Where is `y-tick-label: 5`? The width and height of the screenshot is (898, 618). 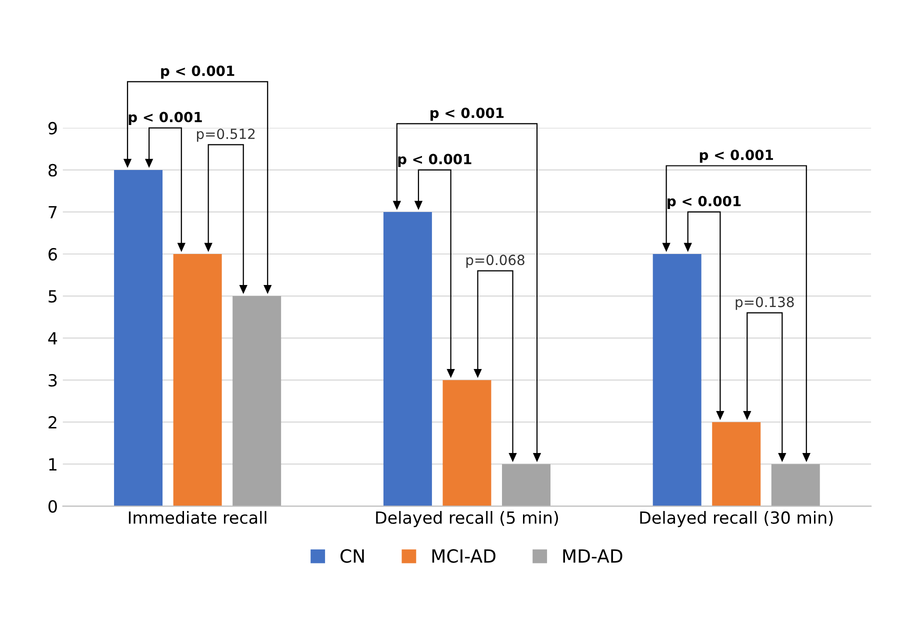 y-tick-label: 5 is located at coordinates (52, 296).